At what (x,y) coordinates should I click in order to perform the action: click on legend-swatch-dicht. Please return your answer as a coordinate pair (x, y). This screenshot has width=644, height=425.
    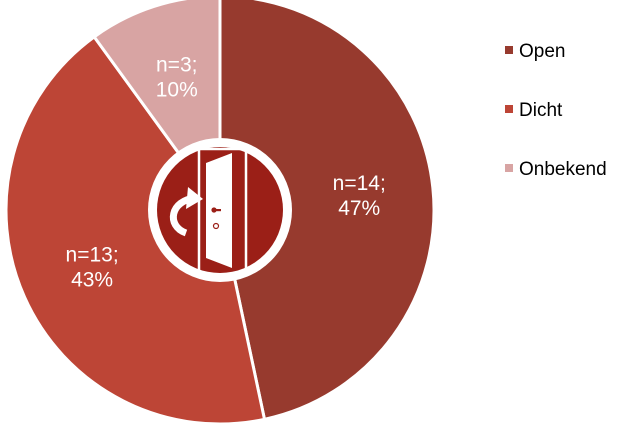
    Looking at the image, I should click on (509, 109).